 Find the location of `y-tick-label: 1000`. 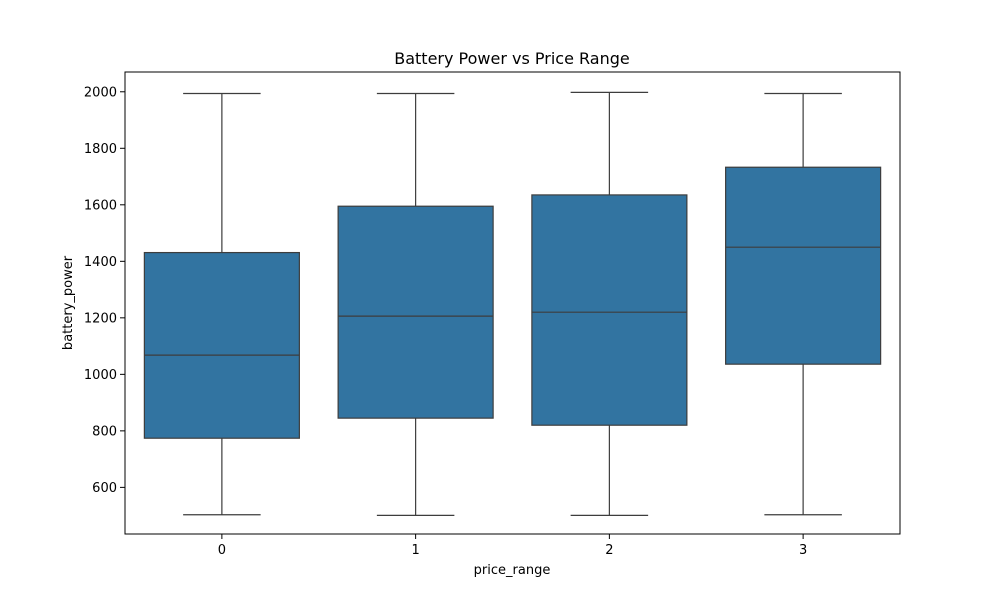

y-tick-label: 1000 is located at coordinates (100, 375).